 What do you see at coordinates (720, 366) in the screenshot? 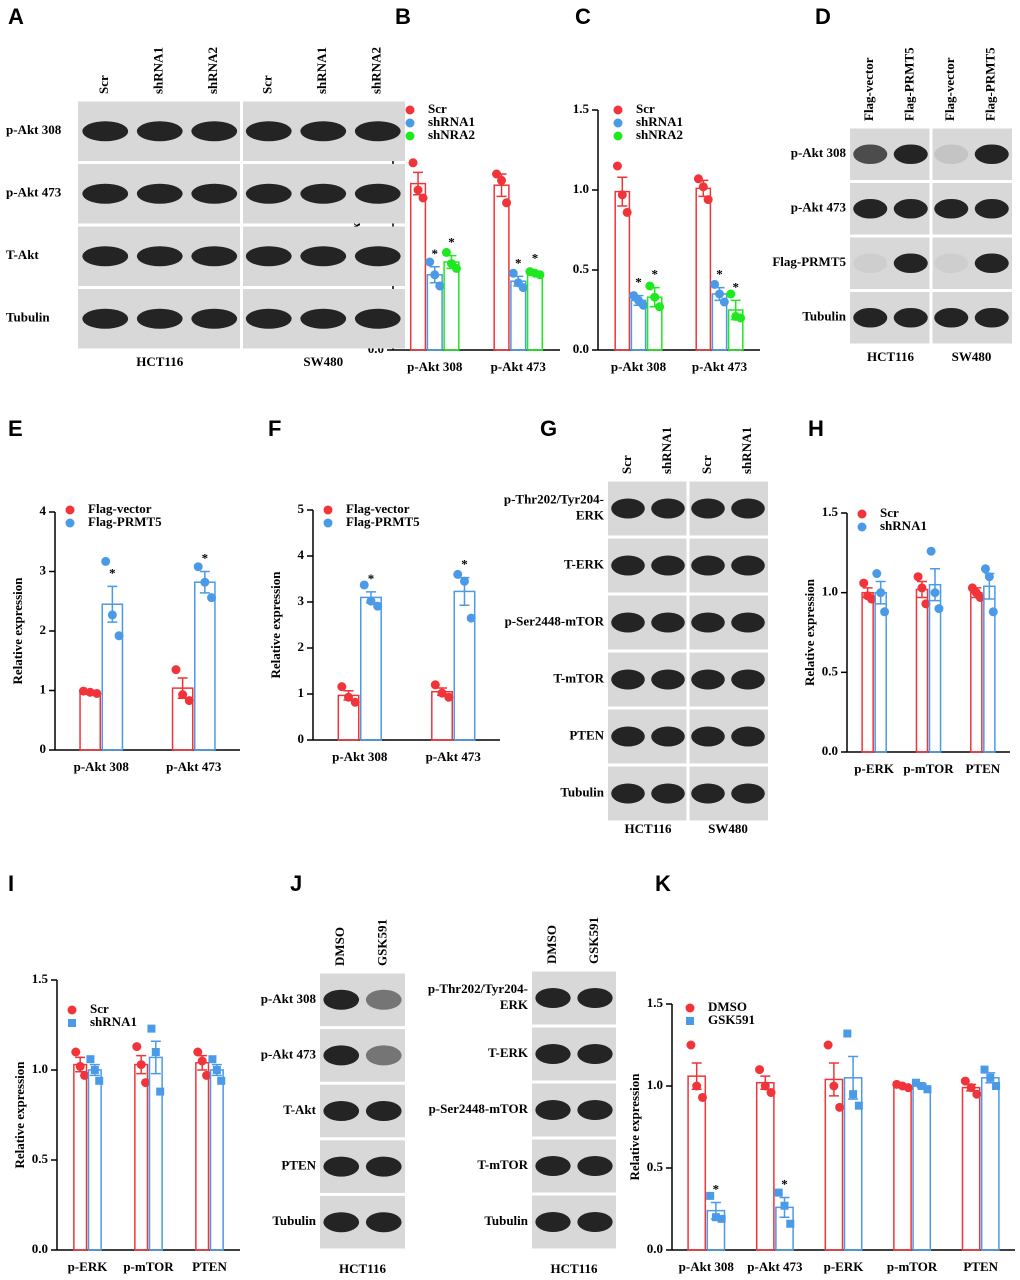
I see `x-tick-label: p-Akt 473` at bounding box center [720, 366].